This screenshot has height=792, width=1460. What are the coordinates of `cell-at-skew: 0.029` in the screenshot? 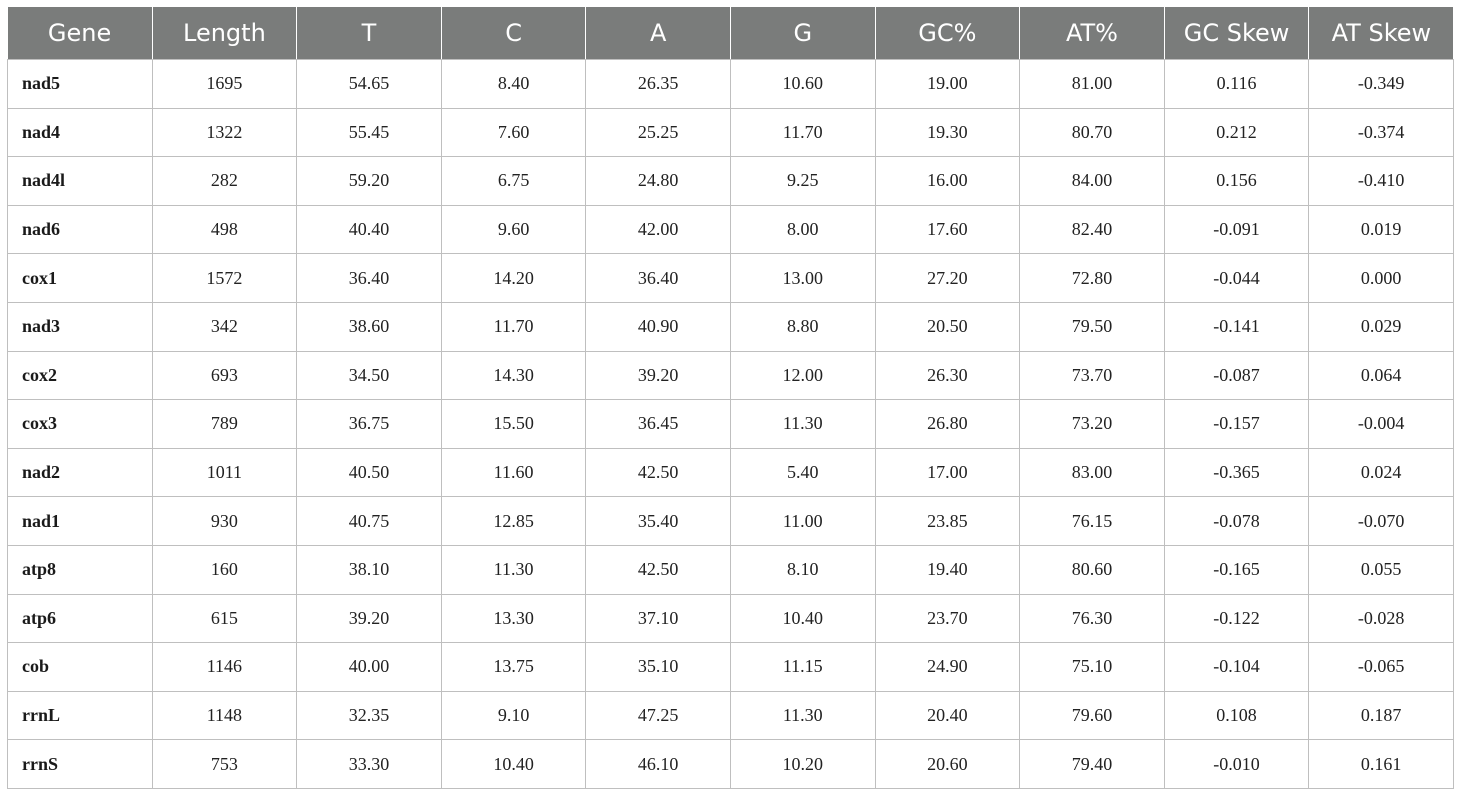 It's located at (1381, 326).